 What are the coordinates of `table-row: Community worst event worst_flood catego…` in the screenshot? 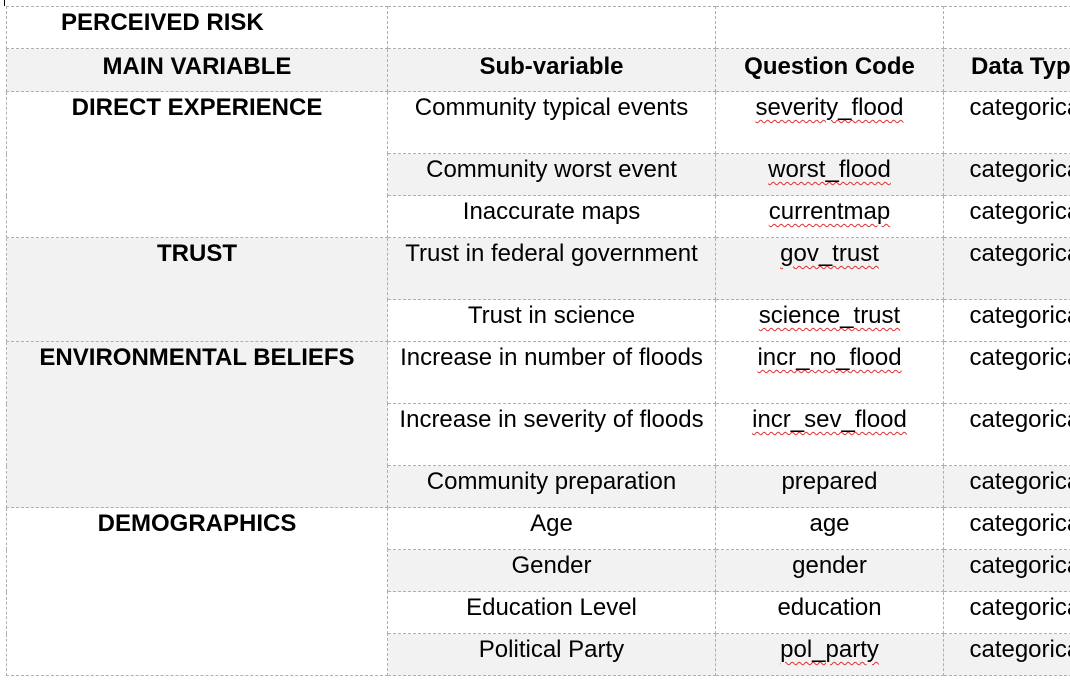 It's located at (538, 174).